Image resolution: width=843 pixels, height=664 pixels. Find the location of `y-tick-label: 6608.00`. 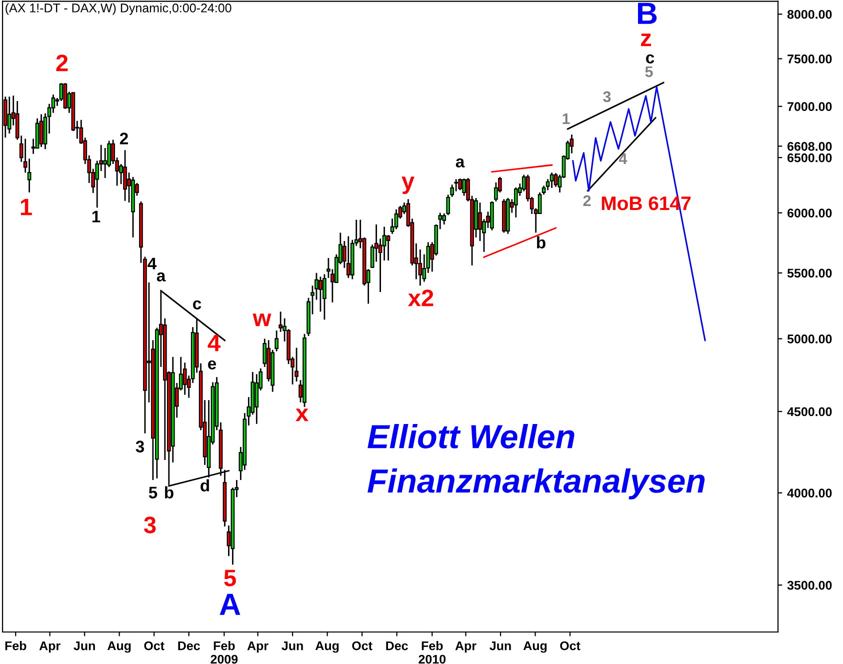

y-tick-label: 6608.00 is located at coordinates (809, 146).